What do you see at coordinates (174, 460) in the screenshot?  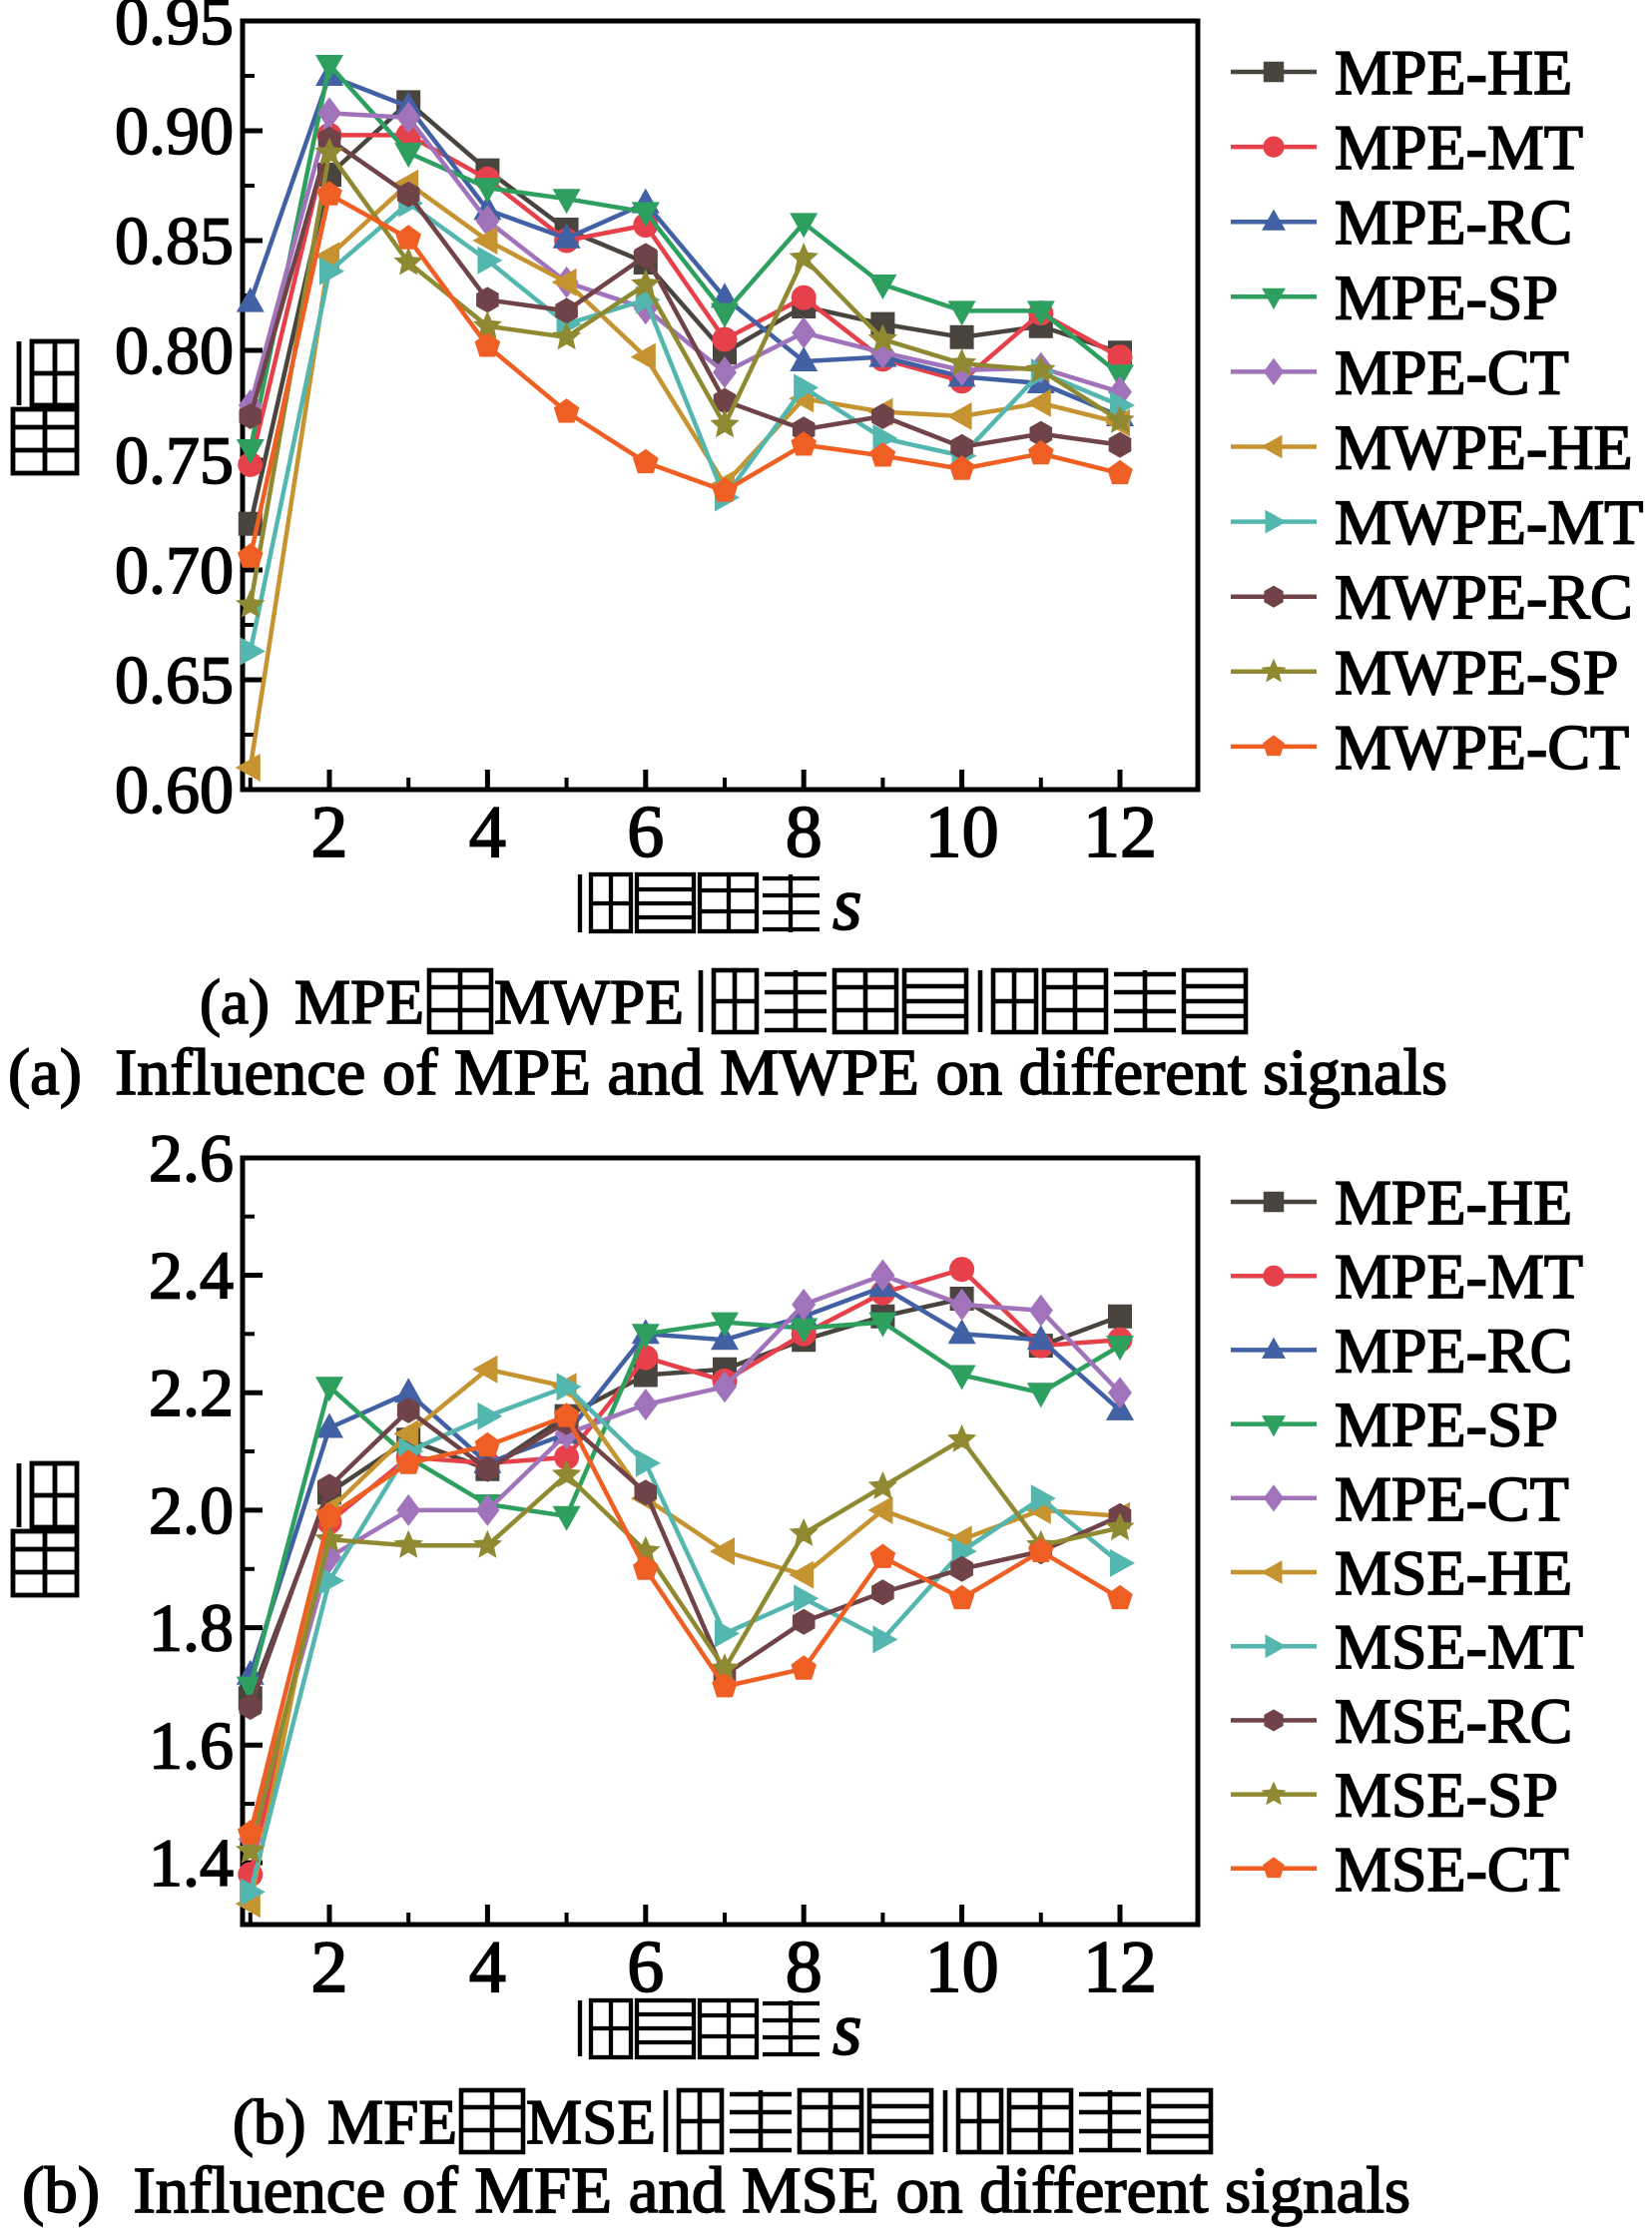 I see `svg-text: 0.75` at bounding box center [174, 460].